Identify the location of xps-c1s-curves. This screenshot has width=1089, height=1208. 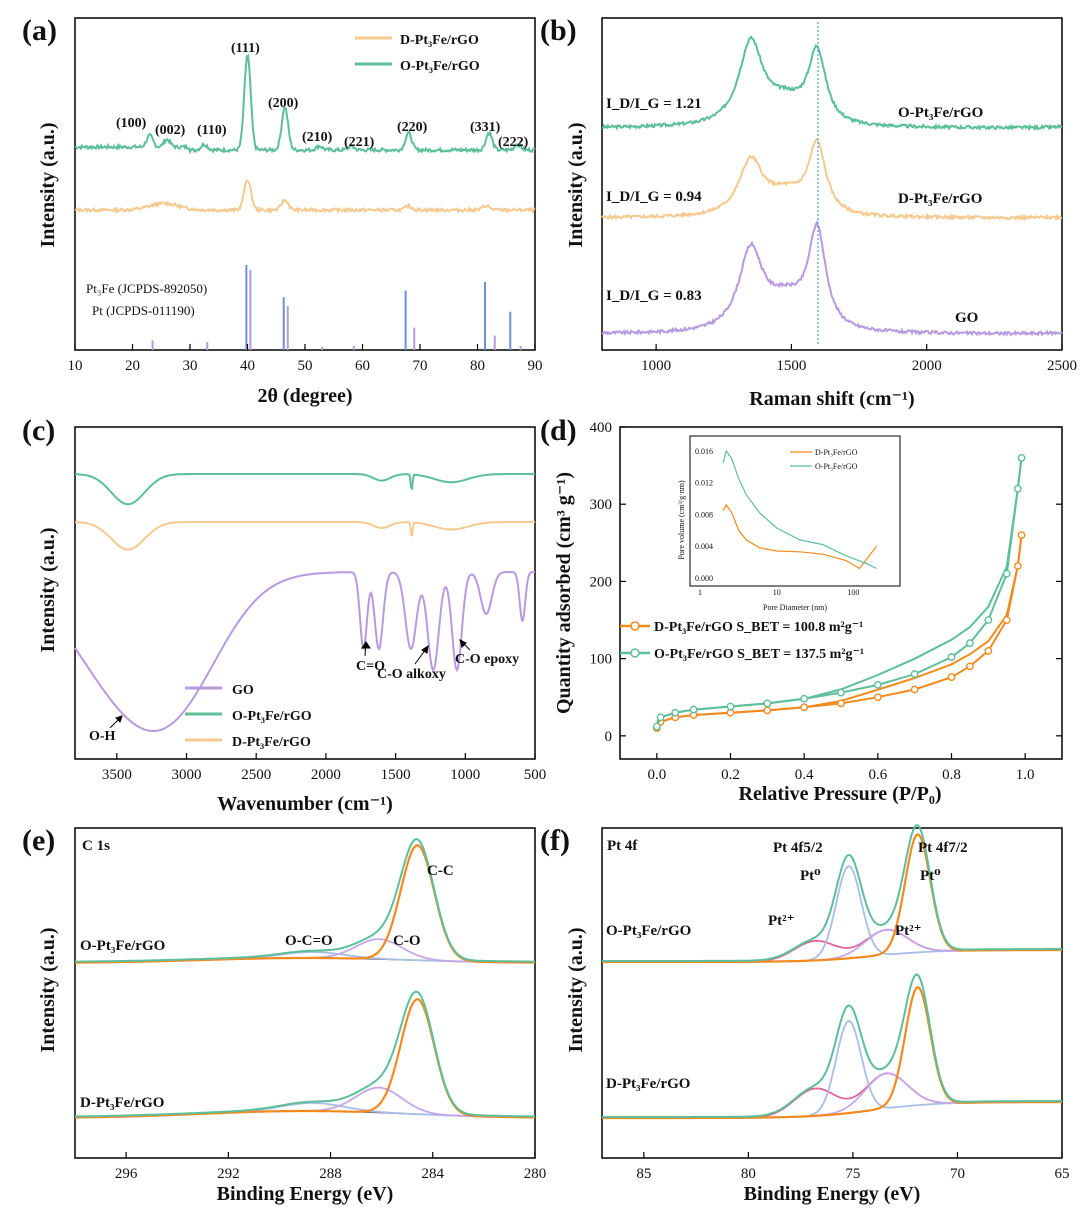
(305, 978).